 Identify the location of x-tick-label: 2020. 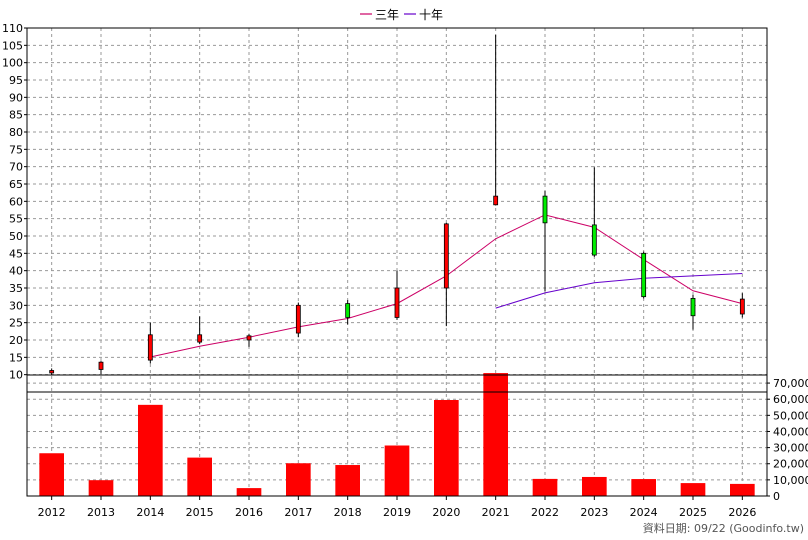
(446, 512).